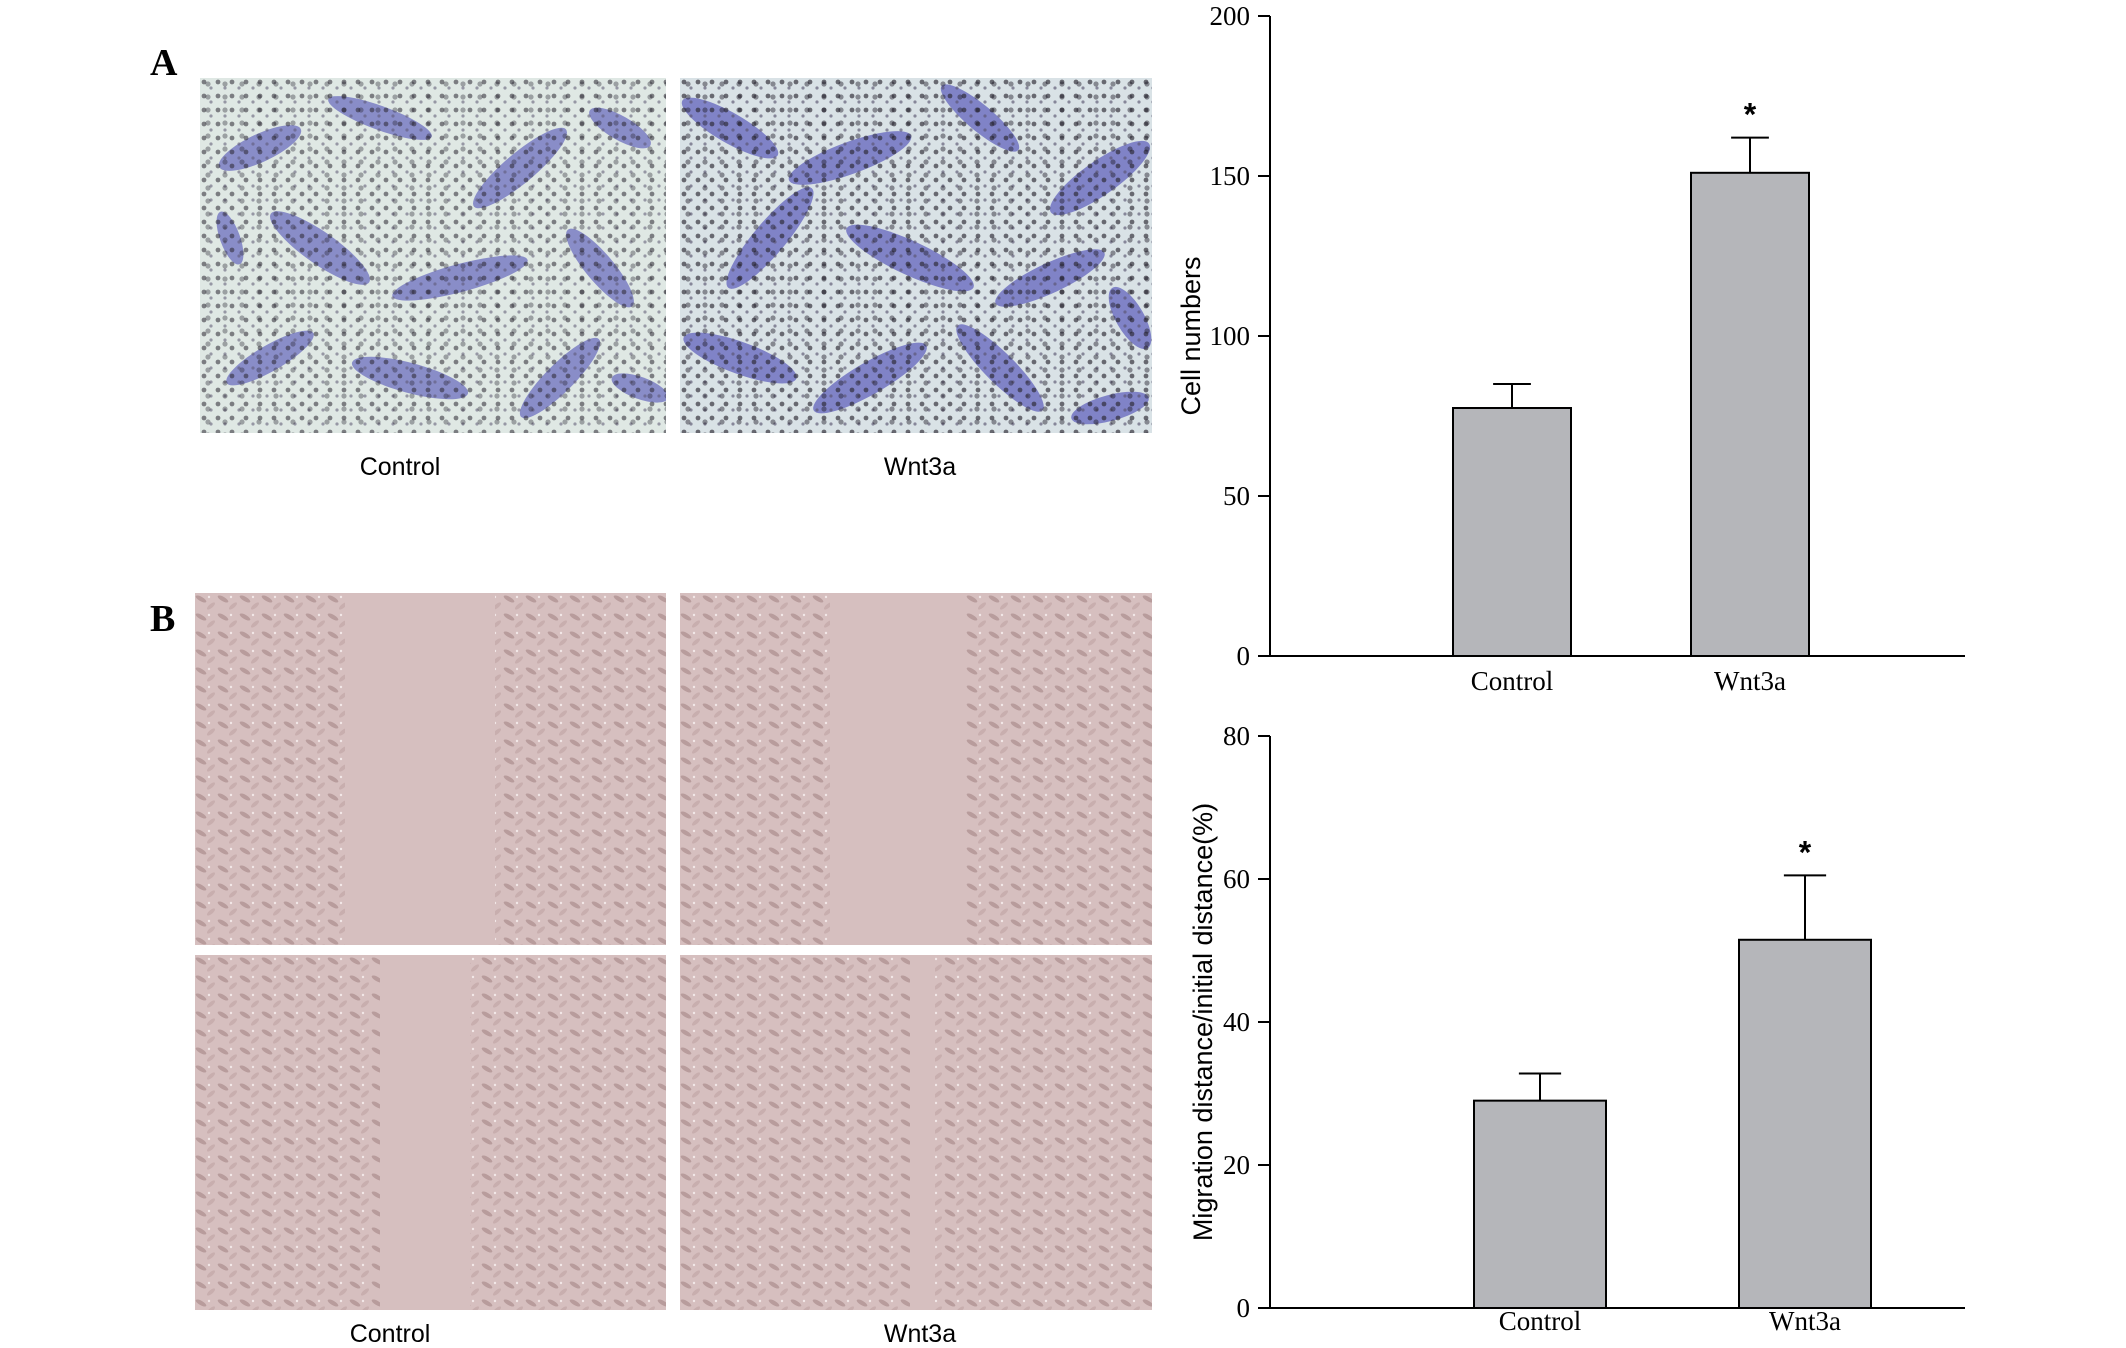  I want to click on micrograph-a-control, so click(433, 255).